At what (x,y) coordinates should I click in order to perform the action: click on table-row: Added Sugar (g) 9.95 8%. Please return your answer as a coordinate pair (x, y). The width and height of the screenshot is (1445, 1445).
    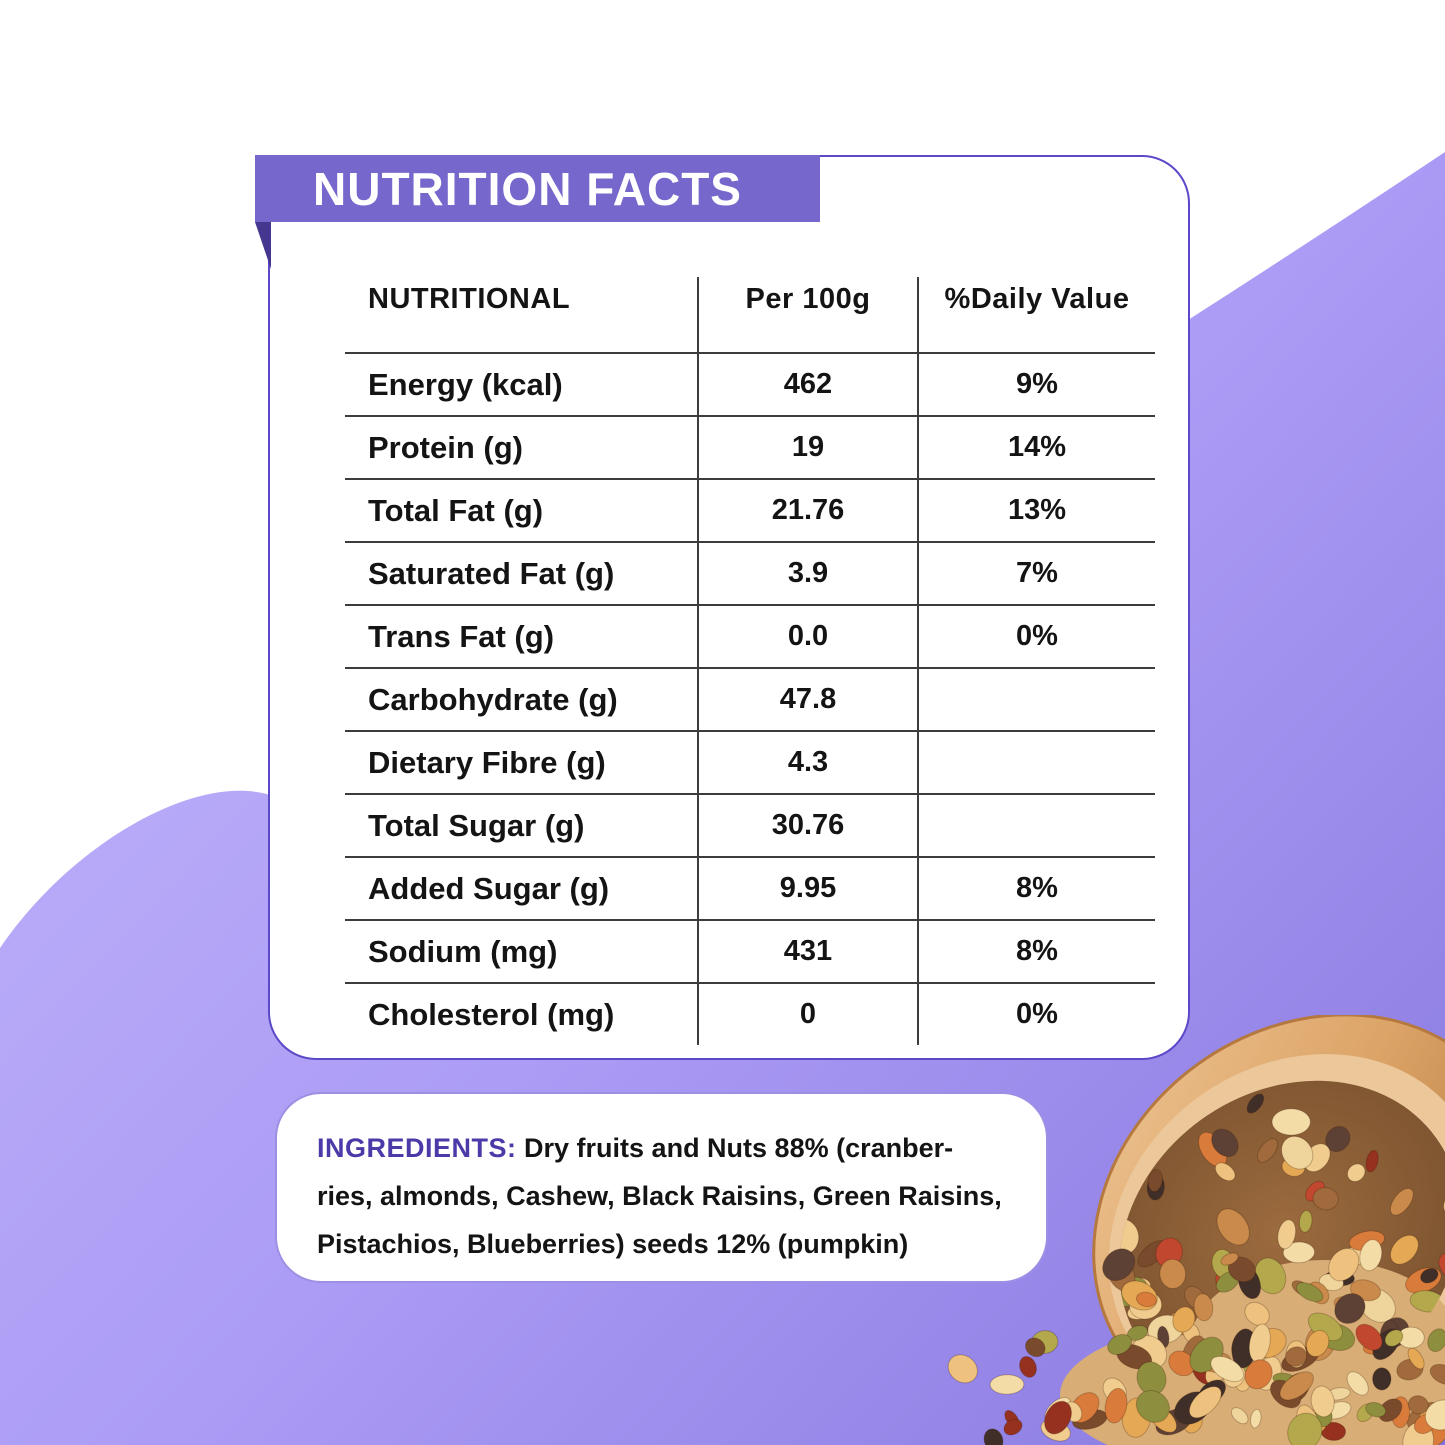
    Looking at the image, I should click on (750, 887).